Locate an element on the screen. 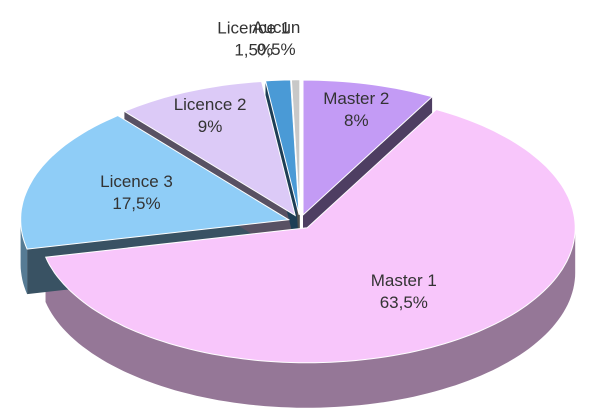 This screenshot has width=601, height=415. slice-label: Licence 3 is located at coordinates (136, 181).